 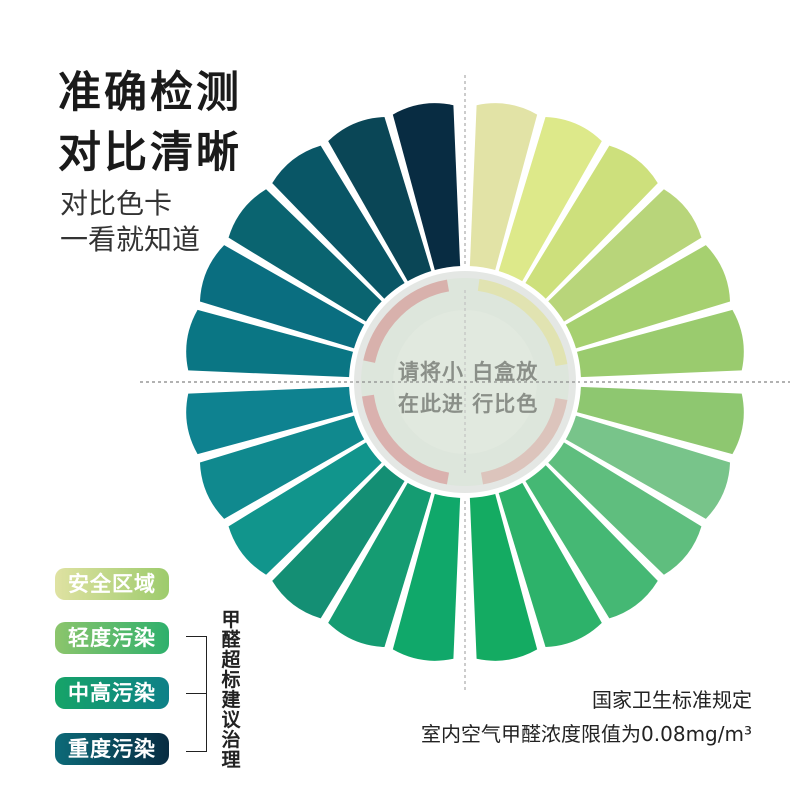 What do you see at coordinates (150, 93) in the screenshot?
I see `headline-line1: 准确检测` at bounding box center [150, 93].